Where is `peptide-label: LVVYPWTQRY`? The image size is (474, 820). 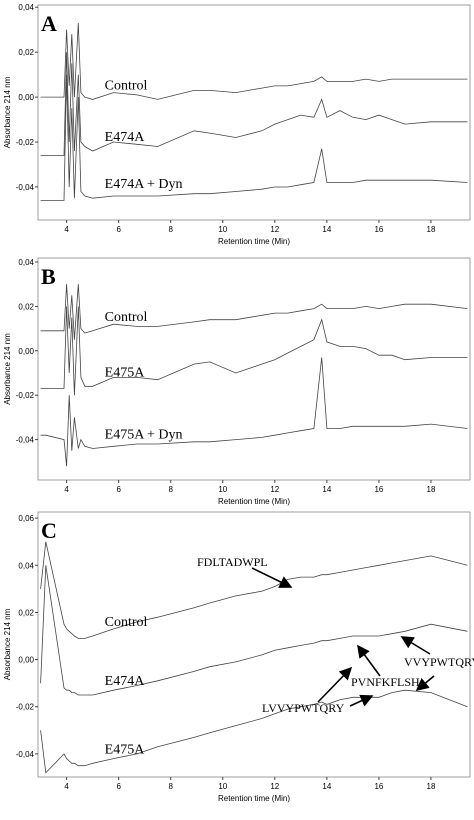 peptide-label: LVVYPWTQRY is located at coordinates (303, 708).